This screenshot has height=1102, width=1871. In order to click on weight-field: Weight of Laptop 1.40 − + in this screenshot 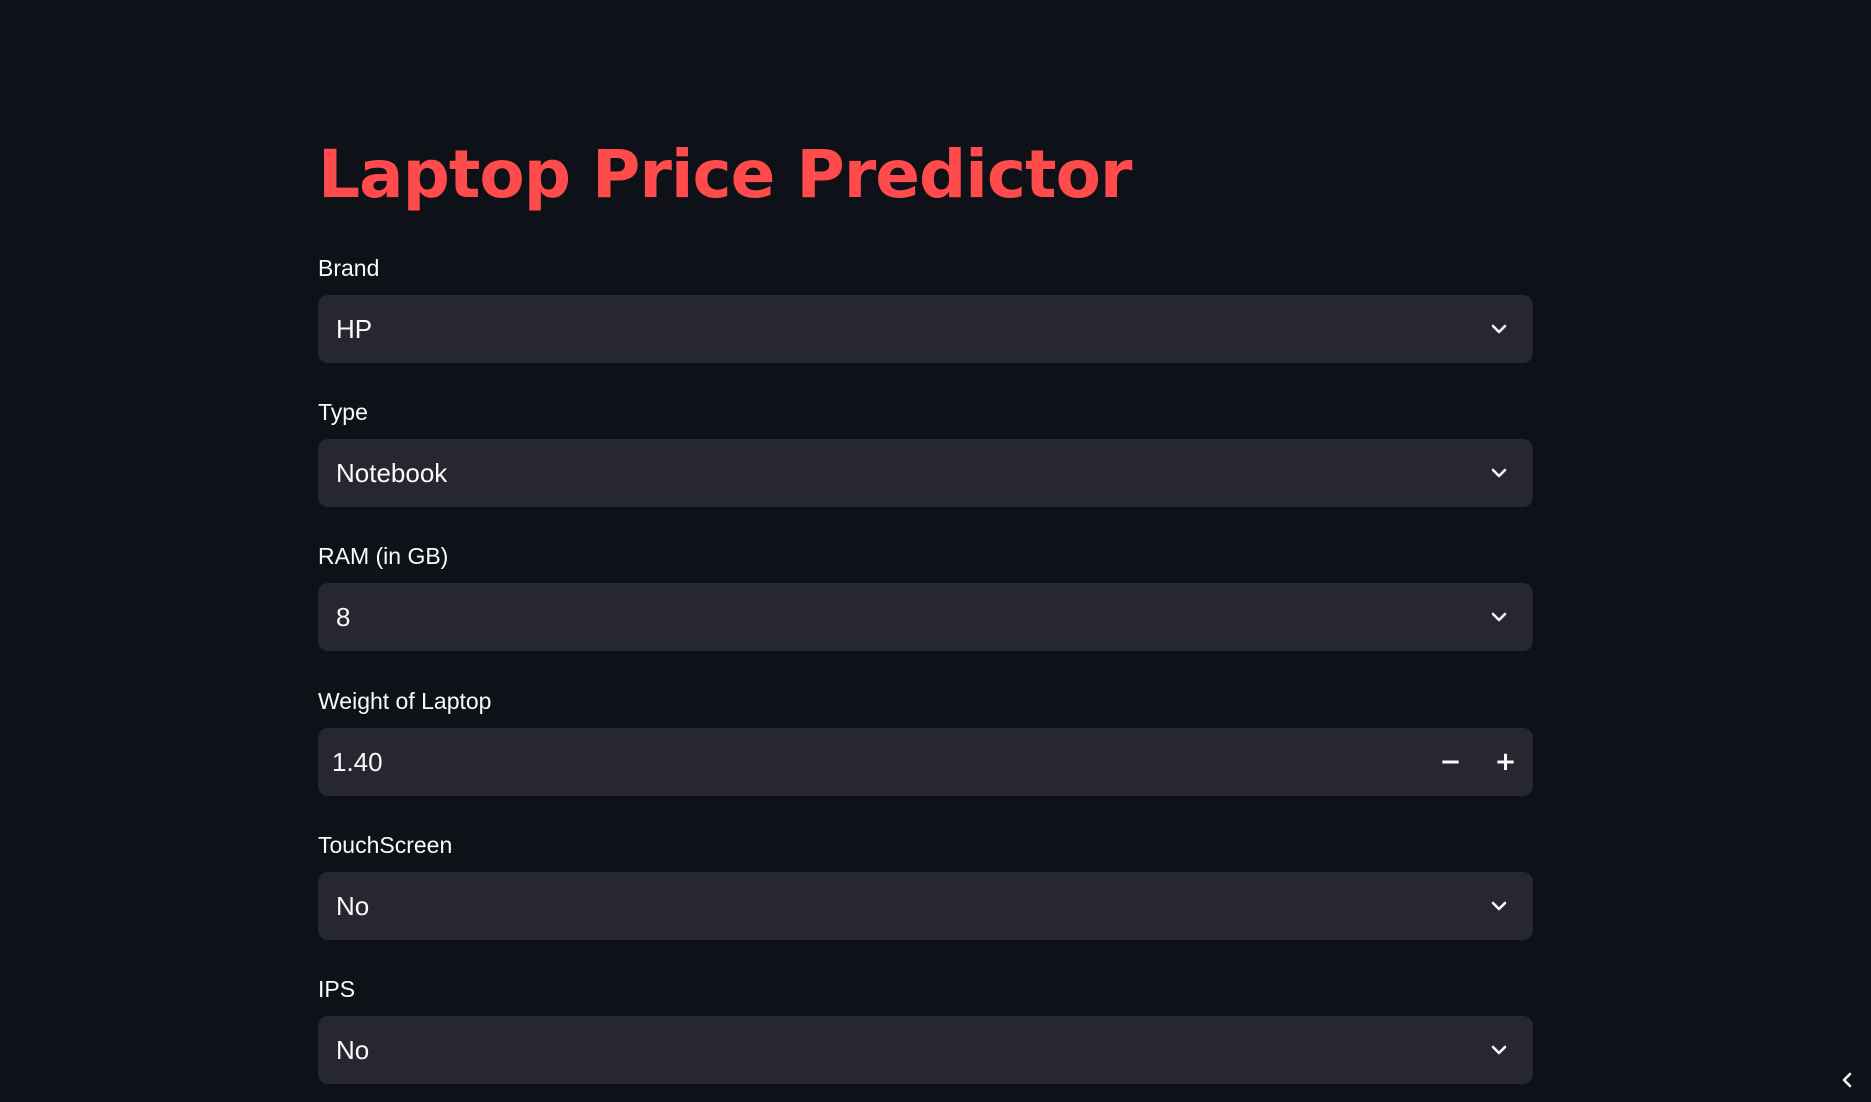, I will do `click(925, 741)`.